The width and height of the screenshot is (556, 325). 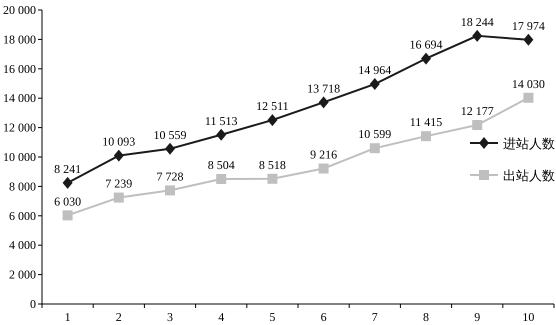 What do you see at coordinates (170, 317) in the screenshot?
I see `xtick: 3` at bounding box center [170, 317].